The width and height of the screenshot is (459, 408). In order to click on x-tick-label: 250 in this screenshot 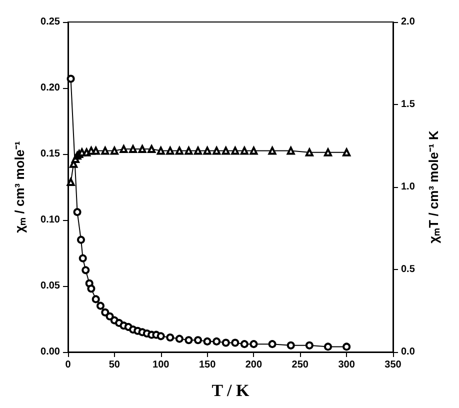, I will do `click(300, 365)`.